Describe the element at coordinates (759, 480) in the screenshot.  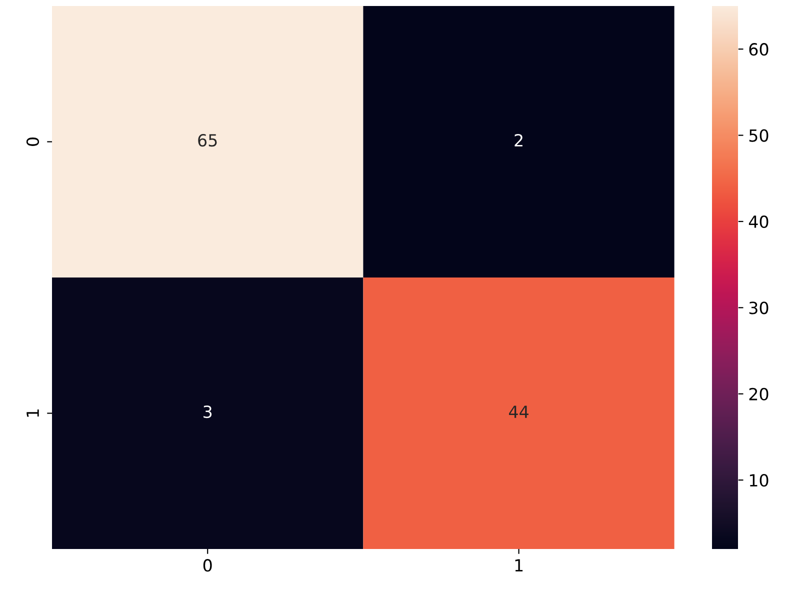
I see `color-bar-label: 10` at that location.